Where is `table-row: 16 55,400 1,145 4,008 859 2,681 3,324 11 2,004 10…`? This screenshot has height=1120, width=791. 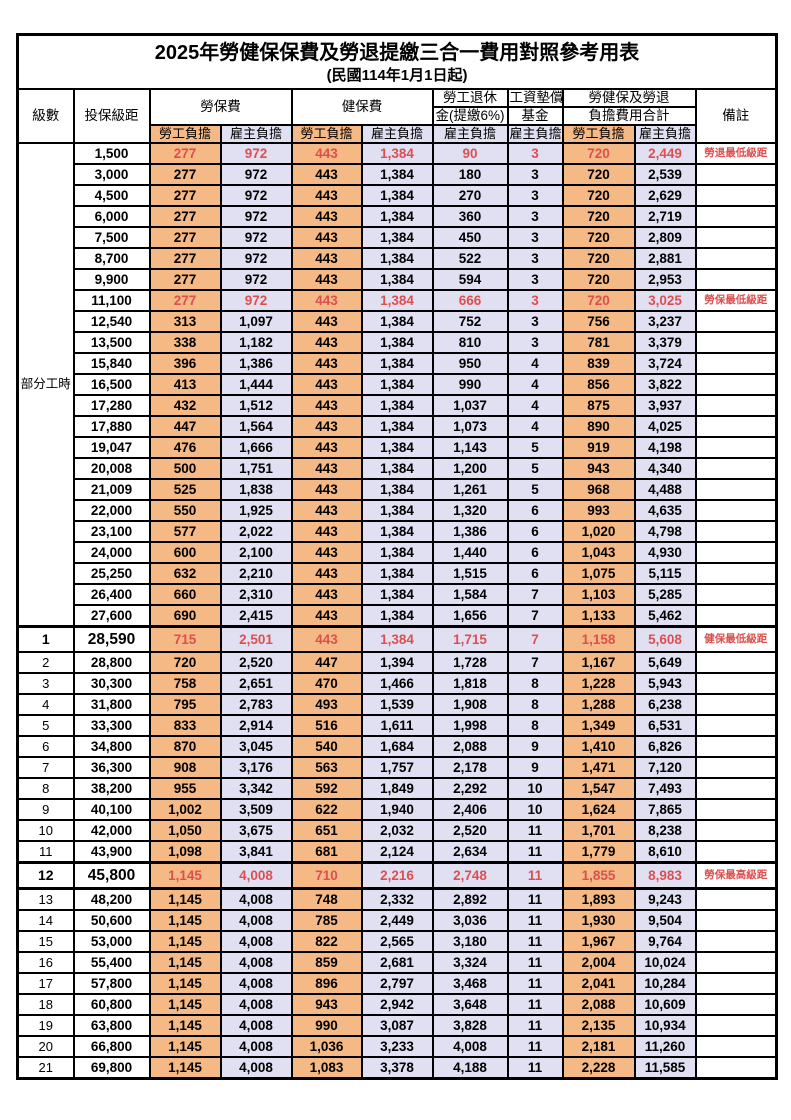
table-row: 16 55,400 1,145 4,008 859 2,681 3,324 11 2,004 10… is located at coordinates (397, 962).